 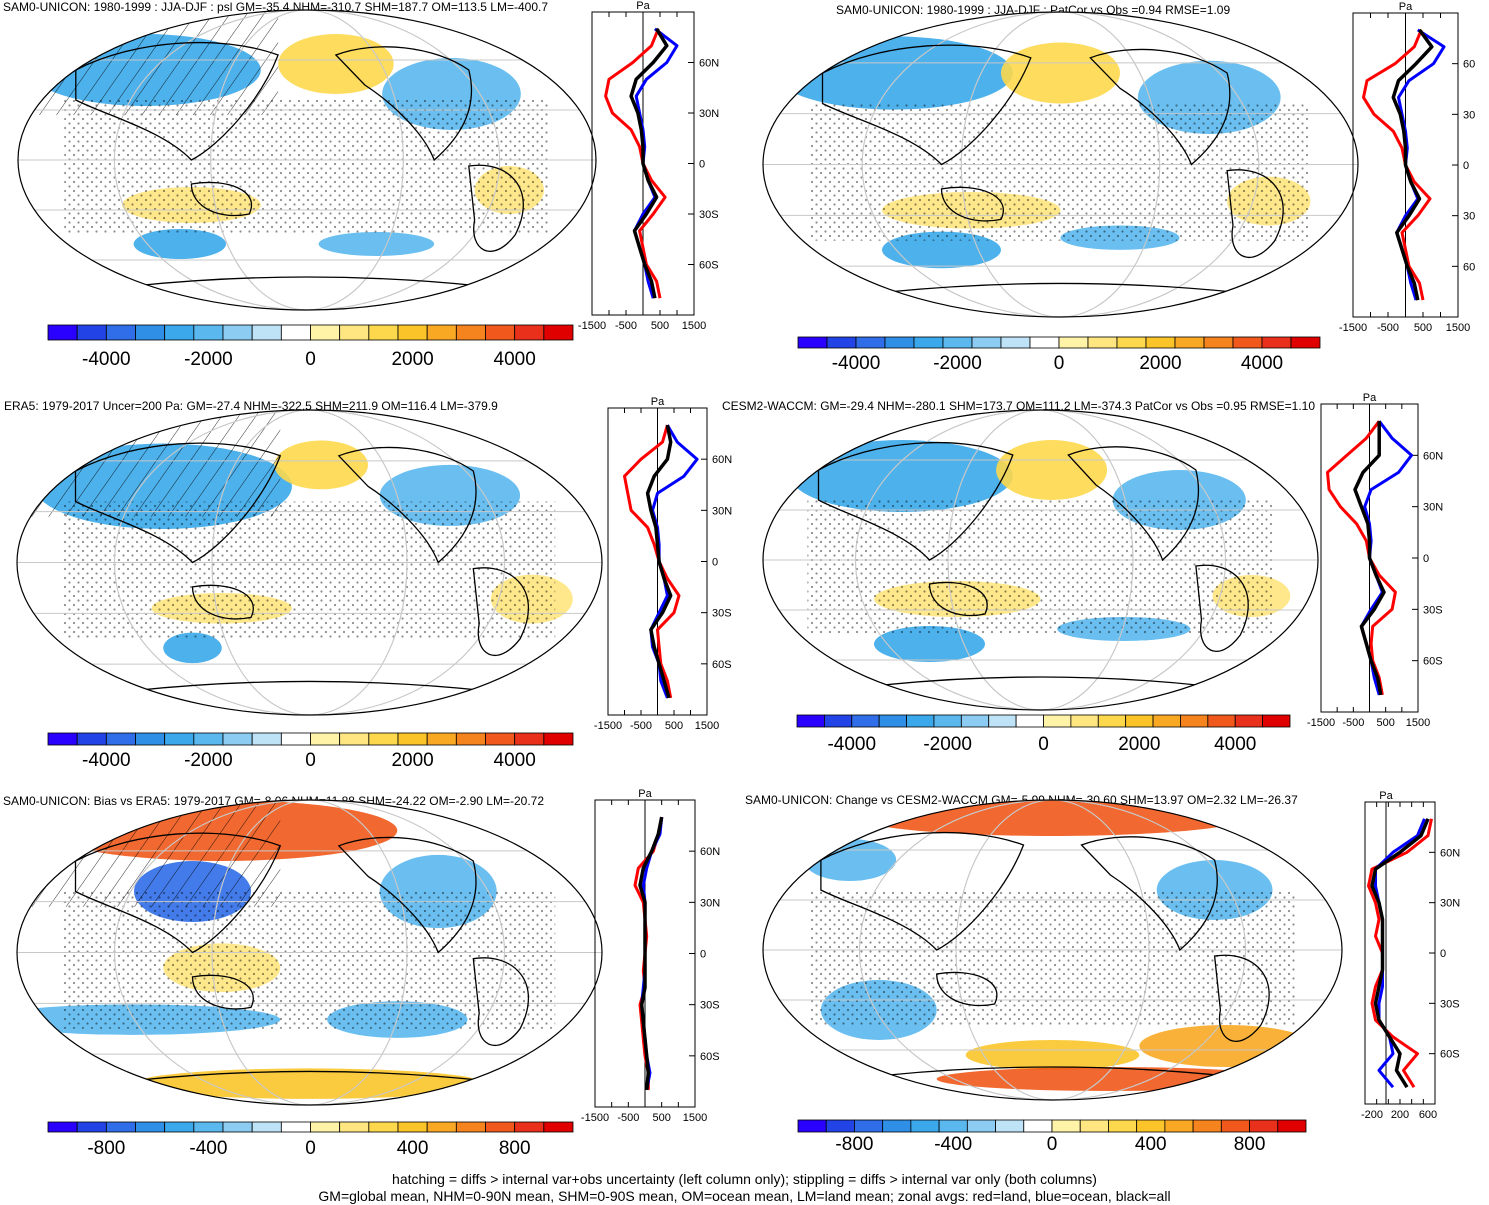 I want to click on hatching, so click(x=148, y=62).